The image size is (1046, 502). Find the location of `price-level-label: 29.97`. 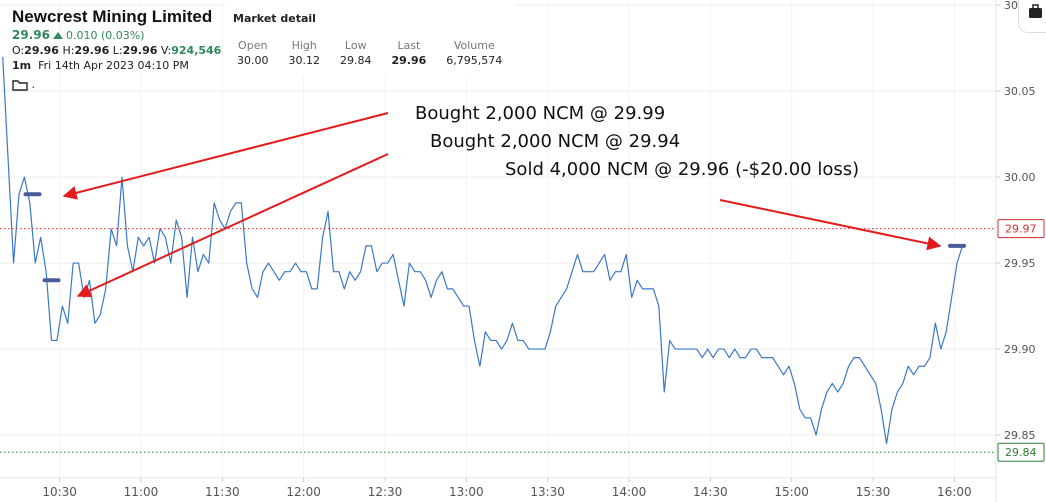

price-level-label: 29.97 is located at coordinates (1021, 229).